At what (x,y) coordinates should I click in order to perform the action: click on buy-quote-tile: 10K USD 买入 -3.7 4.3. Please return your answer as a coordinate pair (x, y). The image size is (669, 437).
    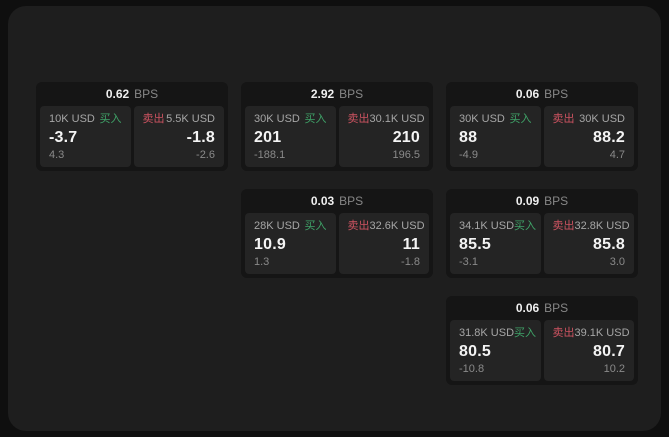
    Looking at the image, I should click on (85, 136).